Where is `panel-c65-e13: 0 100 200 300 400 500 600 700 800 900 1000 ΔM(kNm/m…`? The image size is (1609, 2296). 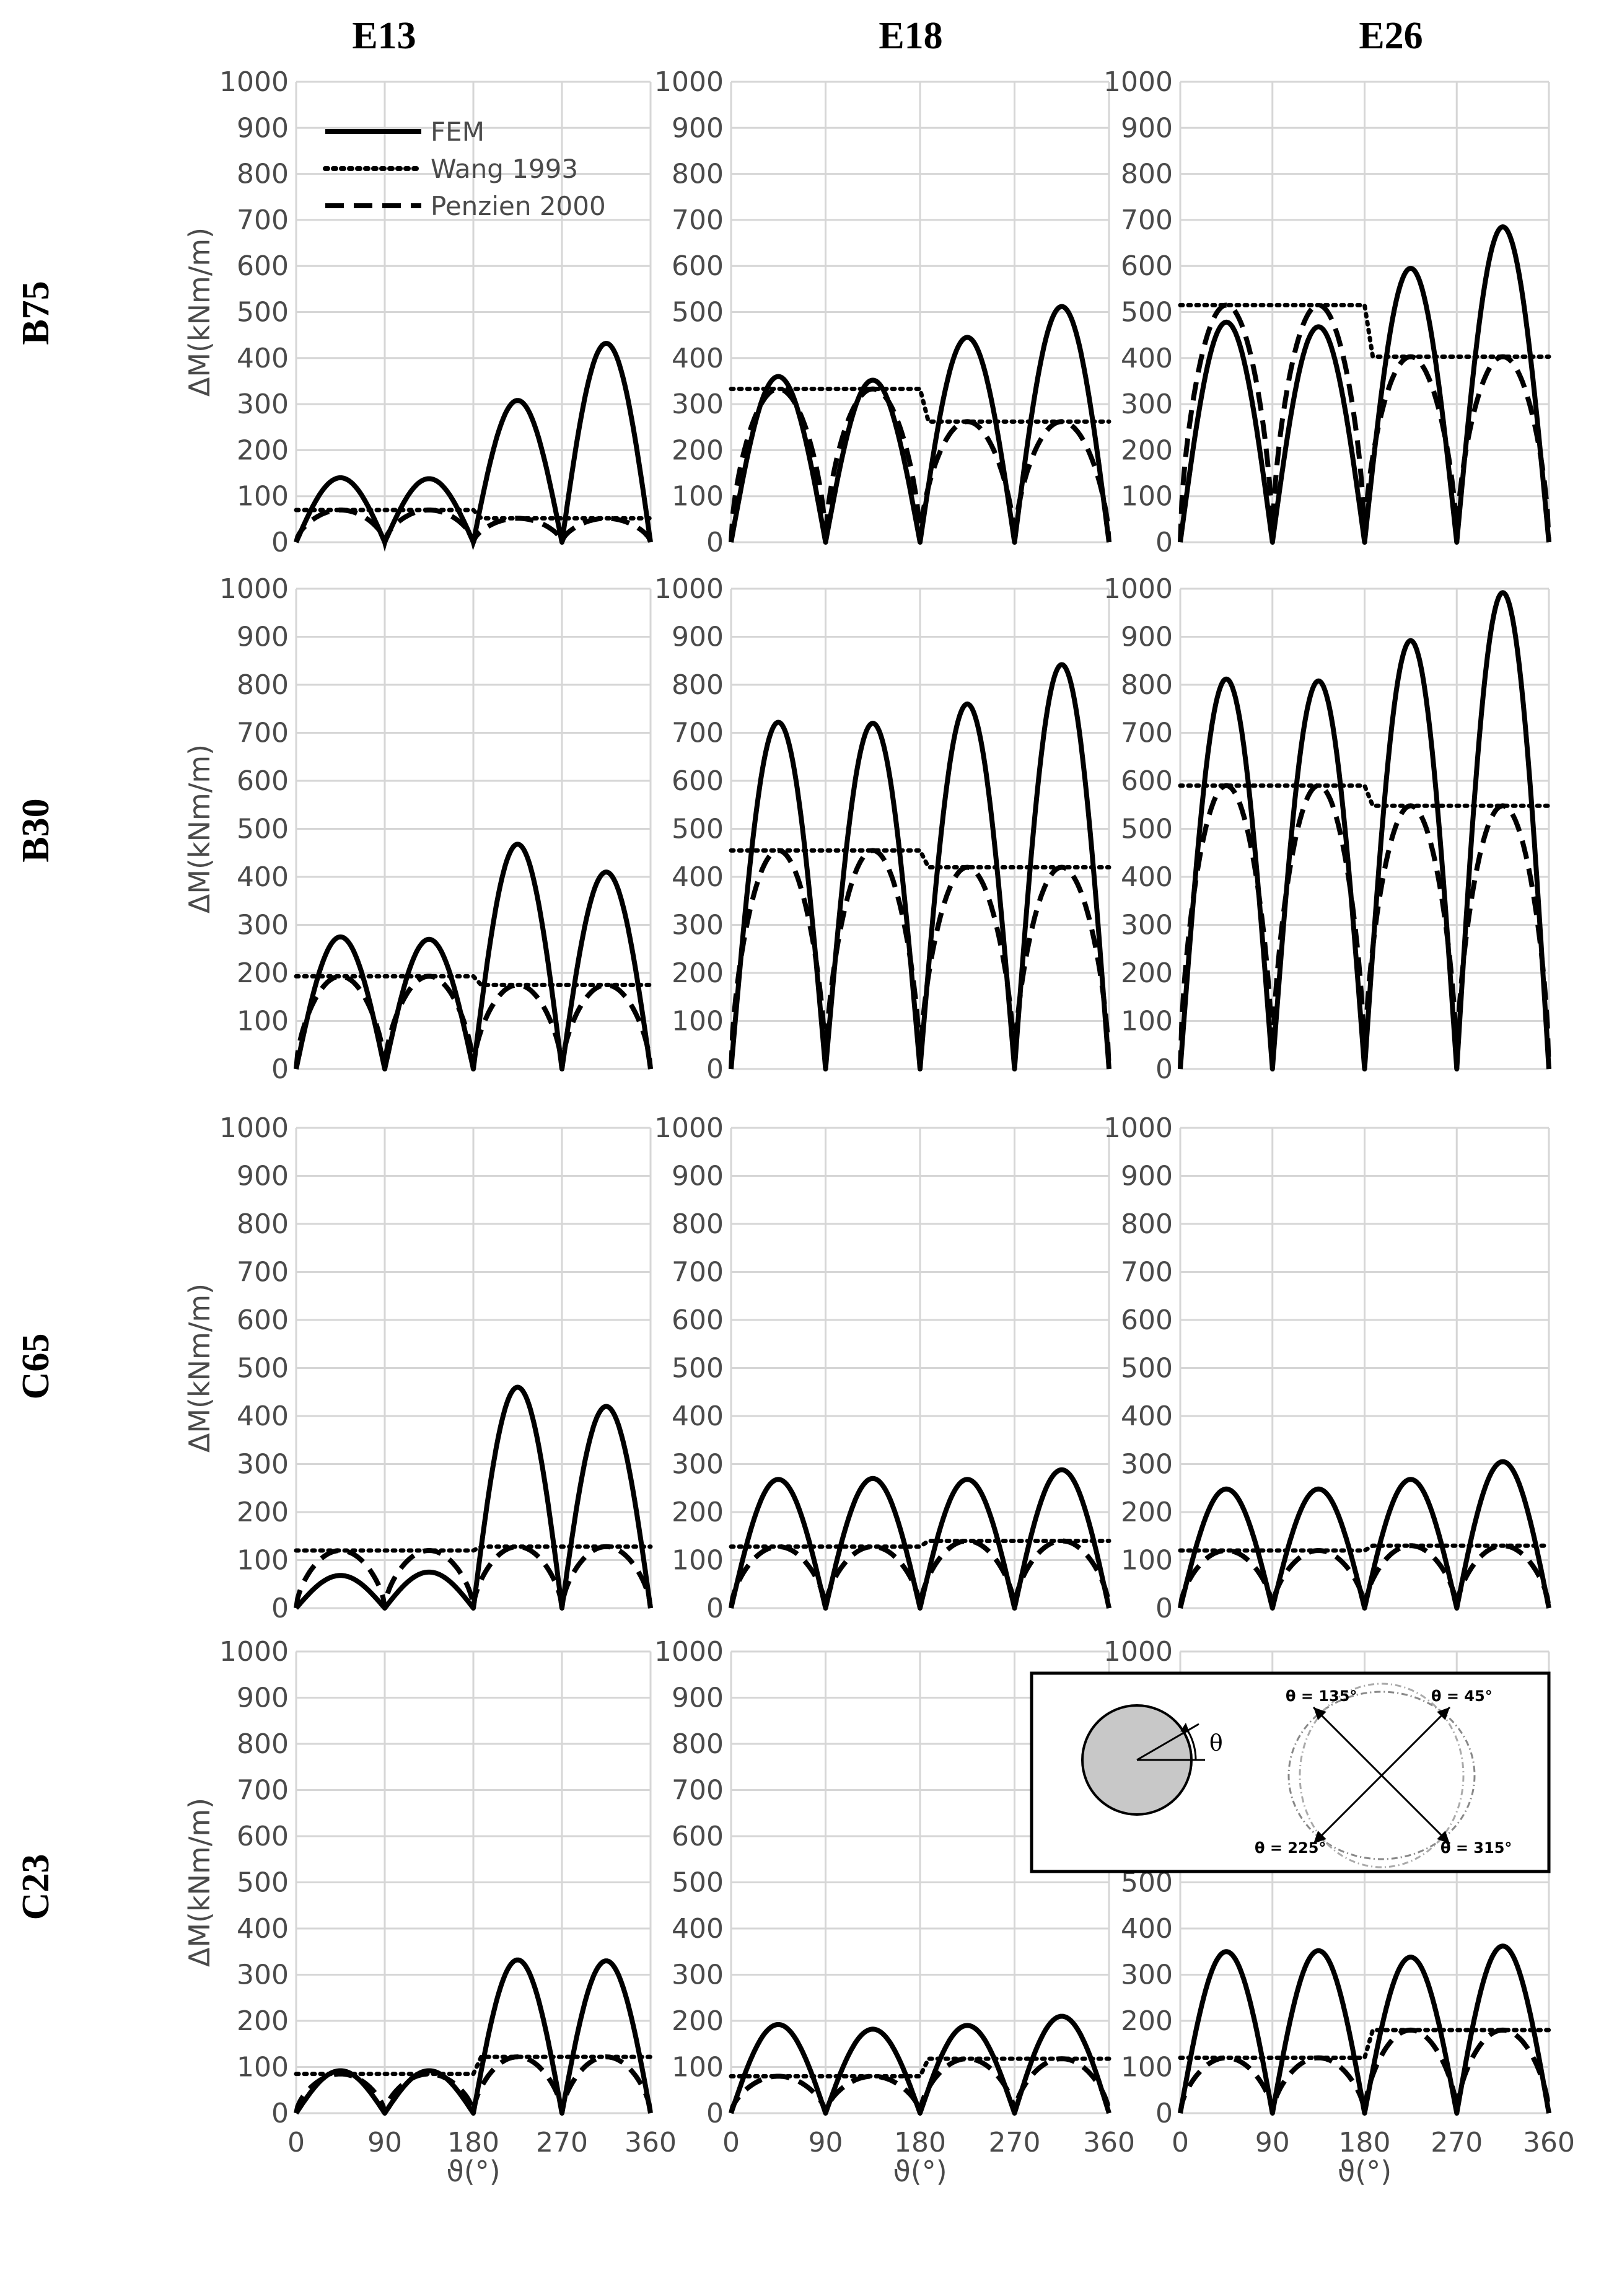 panel-c65-e13: 0 100 200 300 400 500 600 700 800 900 1000 ΔM(kNm/m… is located at coordinates (418, 1368).